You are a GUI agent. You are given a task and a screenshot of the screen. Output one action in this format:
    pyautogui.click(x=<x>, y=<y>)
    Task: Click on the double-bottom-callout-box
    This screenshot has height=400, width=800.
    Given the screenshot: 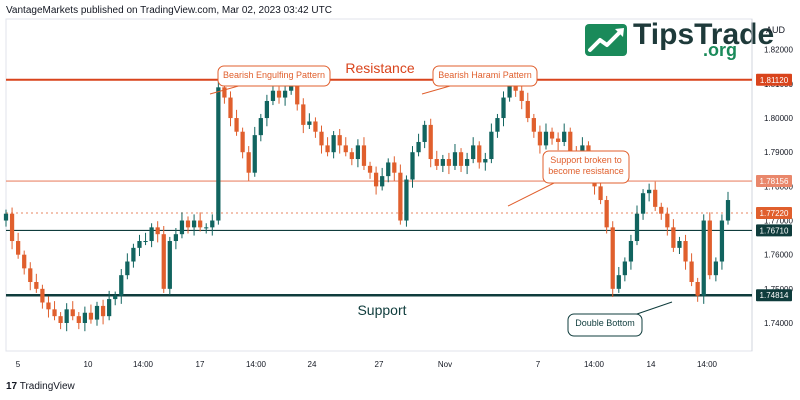 What is the action you would take?
    pyautogui.click(x=605, y=325)
    